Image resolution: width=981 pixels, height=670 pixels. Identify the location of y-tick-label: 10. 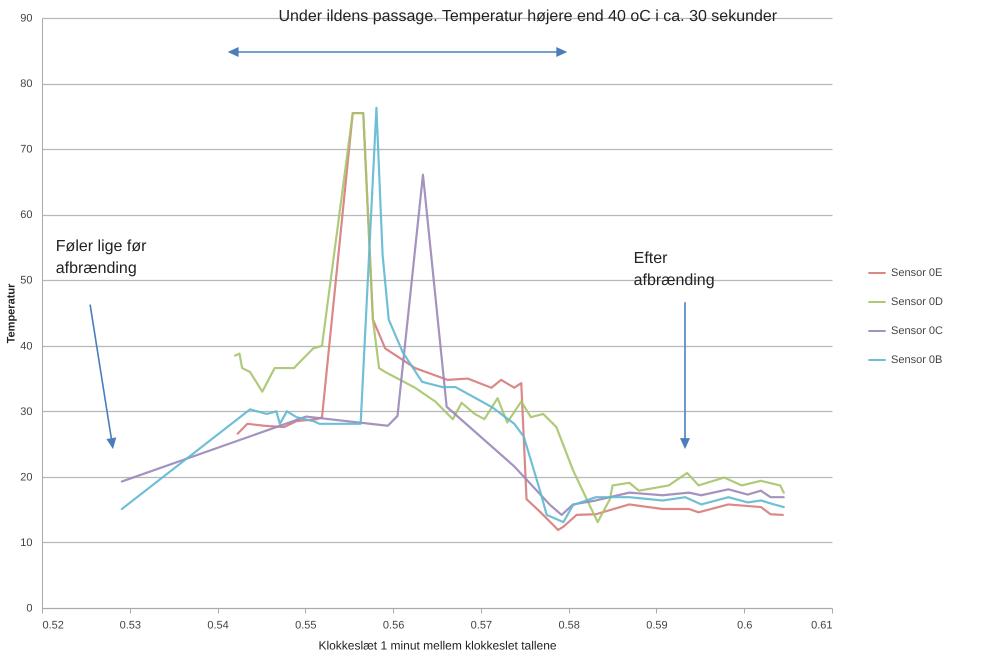
(26, 542).